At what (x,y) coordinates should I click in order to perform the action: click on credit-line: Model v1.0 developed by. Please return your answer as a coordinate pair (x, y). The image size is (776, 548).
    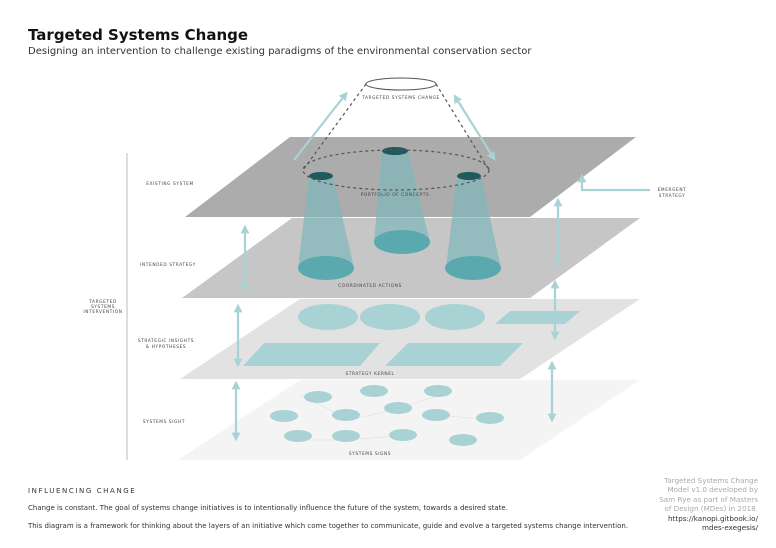
    Looking at the image, I should click on (712, 490).